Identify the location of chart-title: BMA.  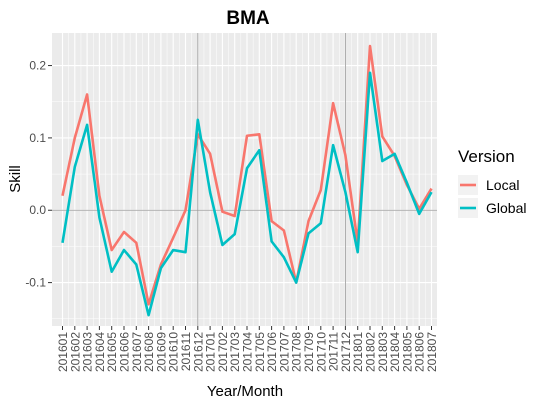
(248, 18).